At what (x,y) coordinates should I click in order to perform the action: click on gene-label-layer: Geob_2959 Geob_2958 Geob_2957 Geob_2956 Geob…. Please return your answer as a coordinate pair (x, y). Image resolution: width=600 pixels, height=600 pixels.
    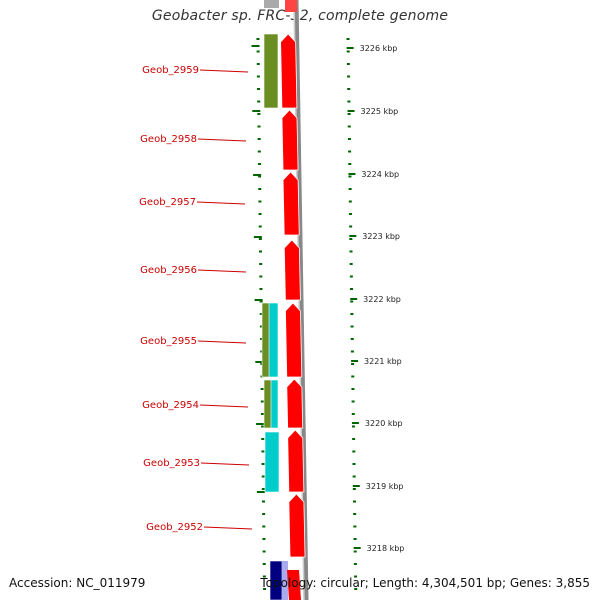
    Looking at the image, I should click on (196, 299).